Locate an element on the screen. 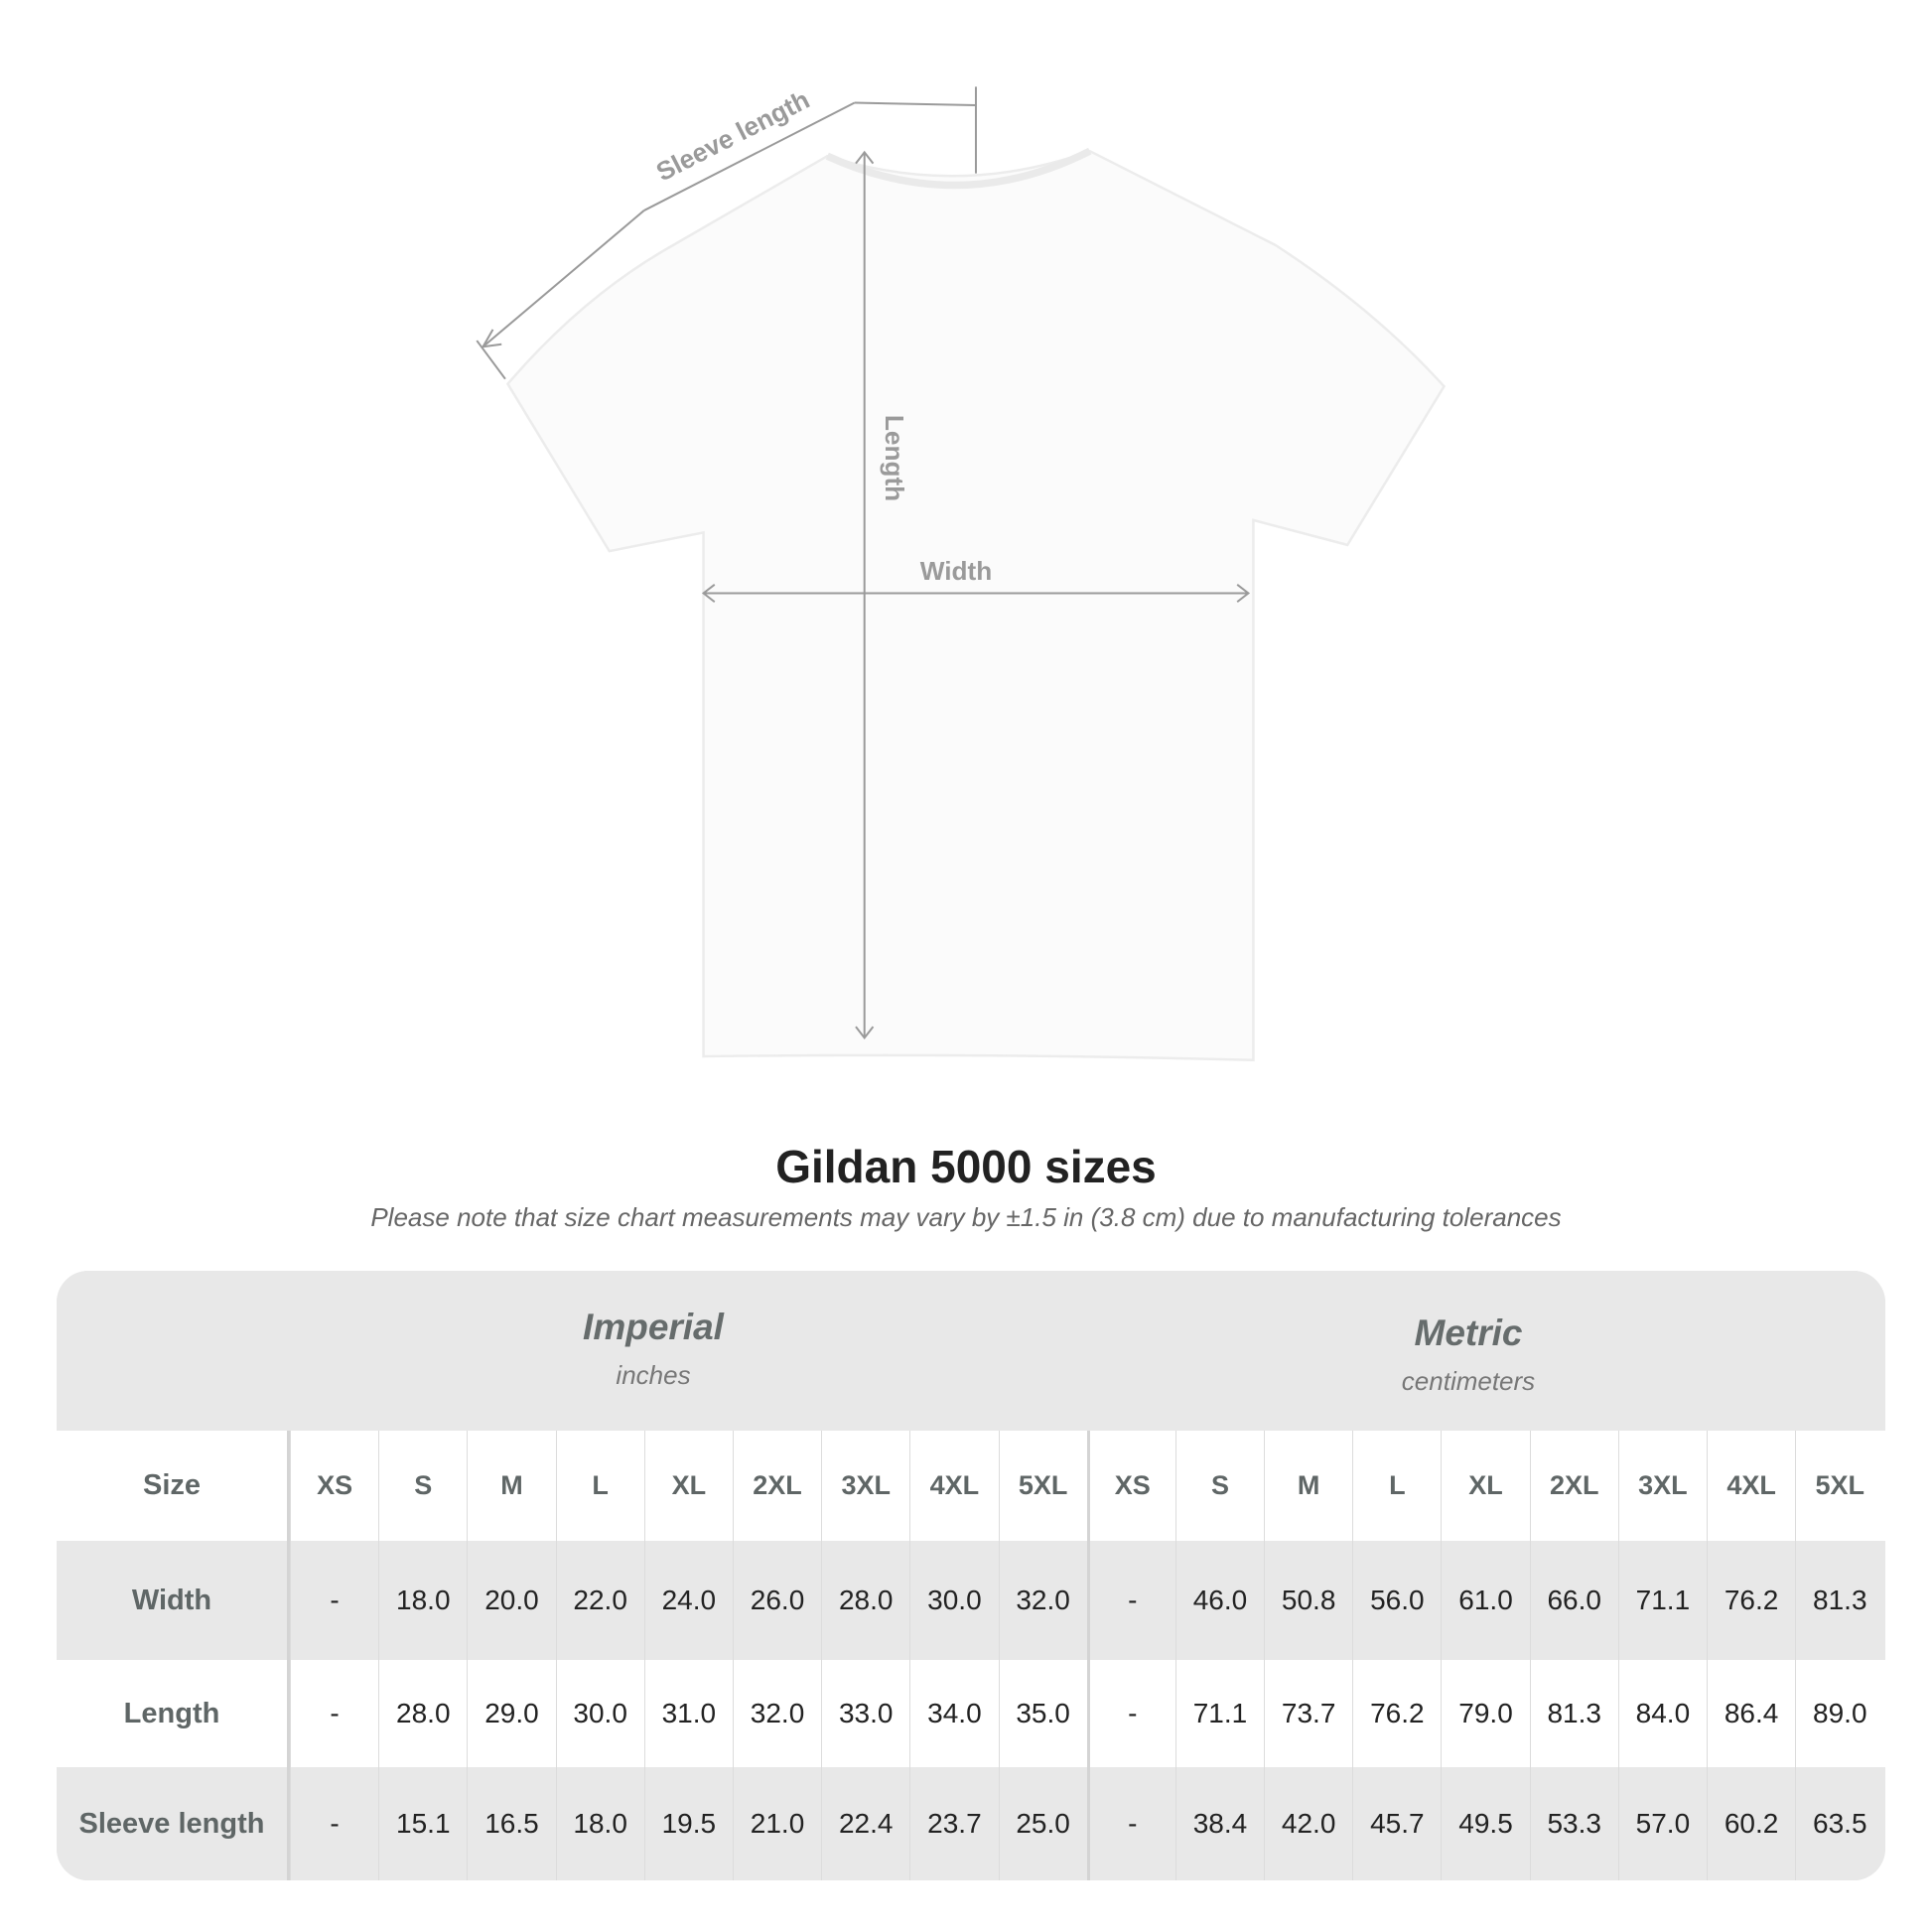 This screenshot has height=1932, width=1932. metric-size-header: M is located at coordinates (1308, 1486).